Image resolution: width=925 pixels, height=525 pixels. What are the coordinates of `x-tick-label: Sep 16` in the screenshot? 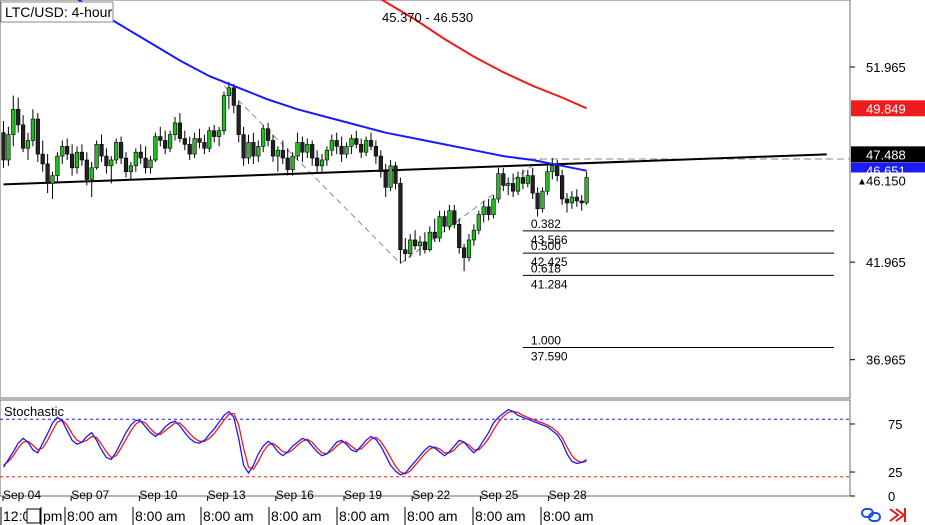 It's located at (295, 495).